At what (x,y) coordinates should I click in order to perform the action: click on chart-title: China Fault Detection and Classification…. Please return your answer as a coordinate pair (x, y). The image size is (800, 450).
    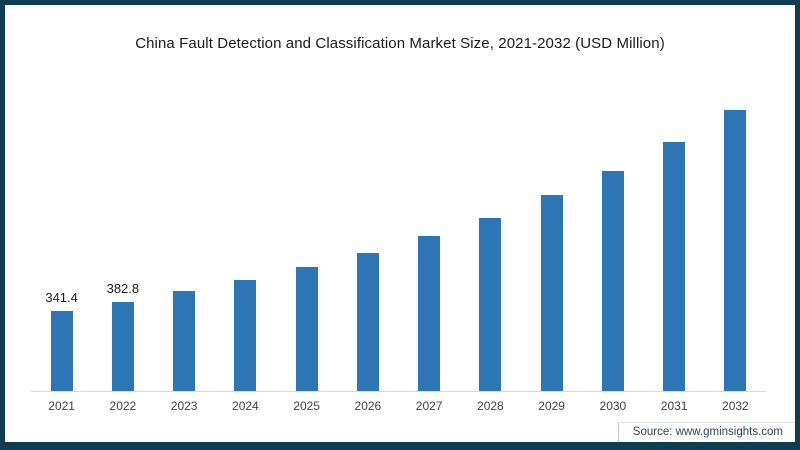
    Looking at the image, I should click on (400, 43).